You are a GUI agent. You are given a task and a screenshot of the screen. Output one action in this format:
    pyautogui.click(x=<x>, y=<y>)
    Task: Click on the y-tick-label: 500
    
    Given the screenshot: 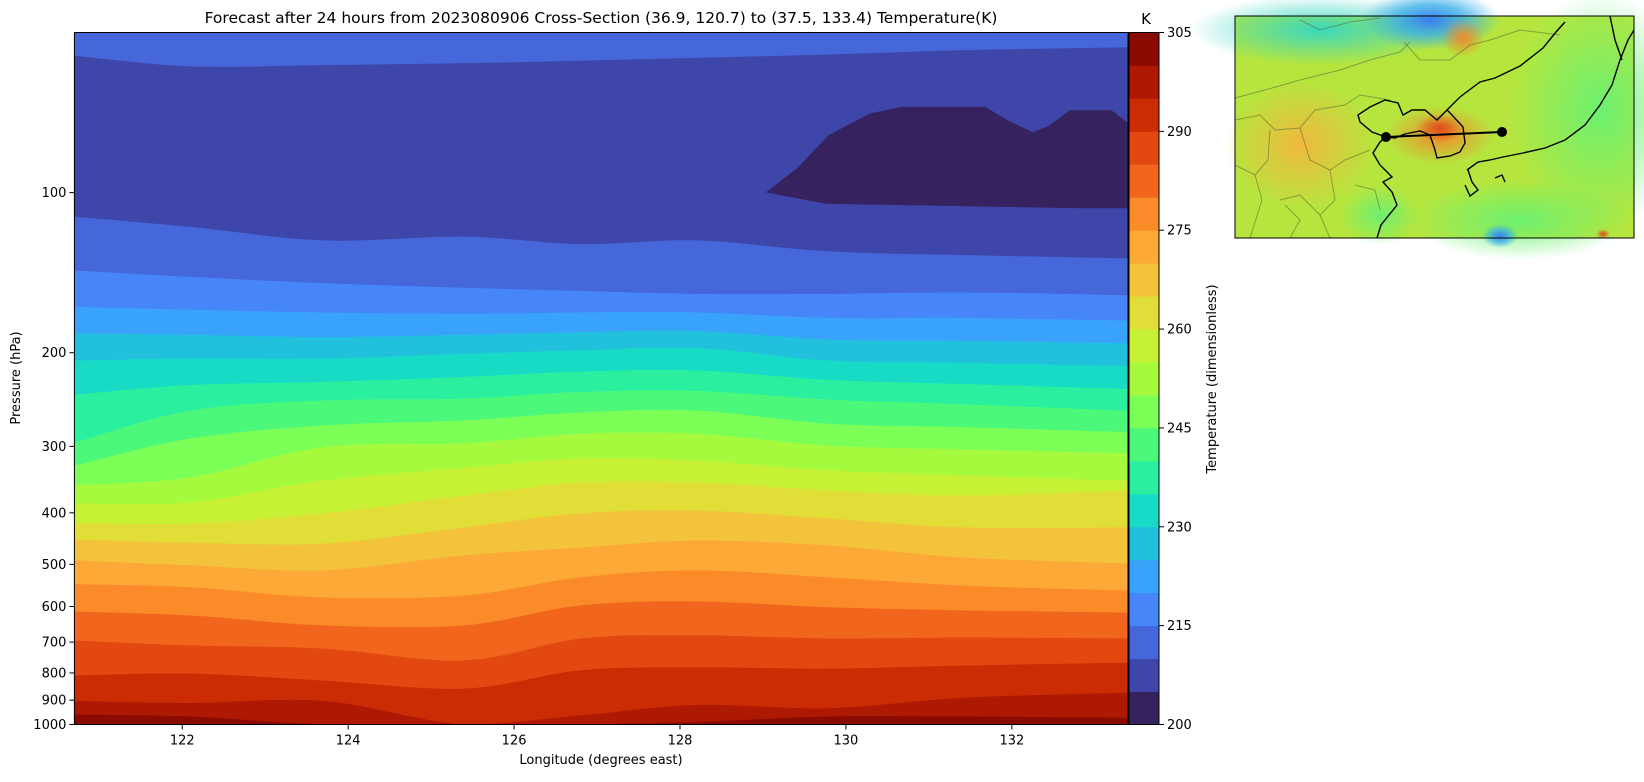 What is the action you would take?
    pyautogui.click(x=54, y=565)
    